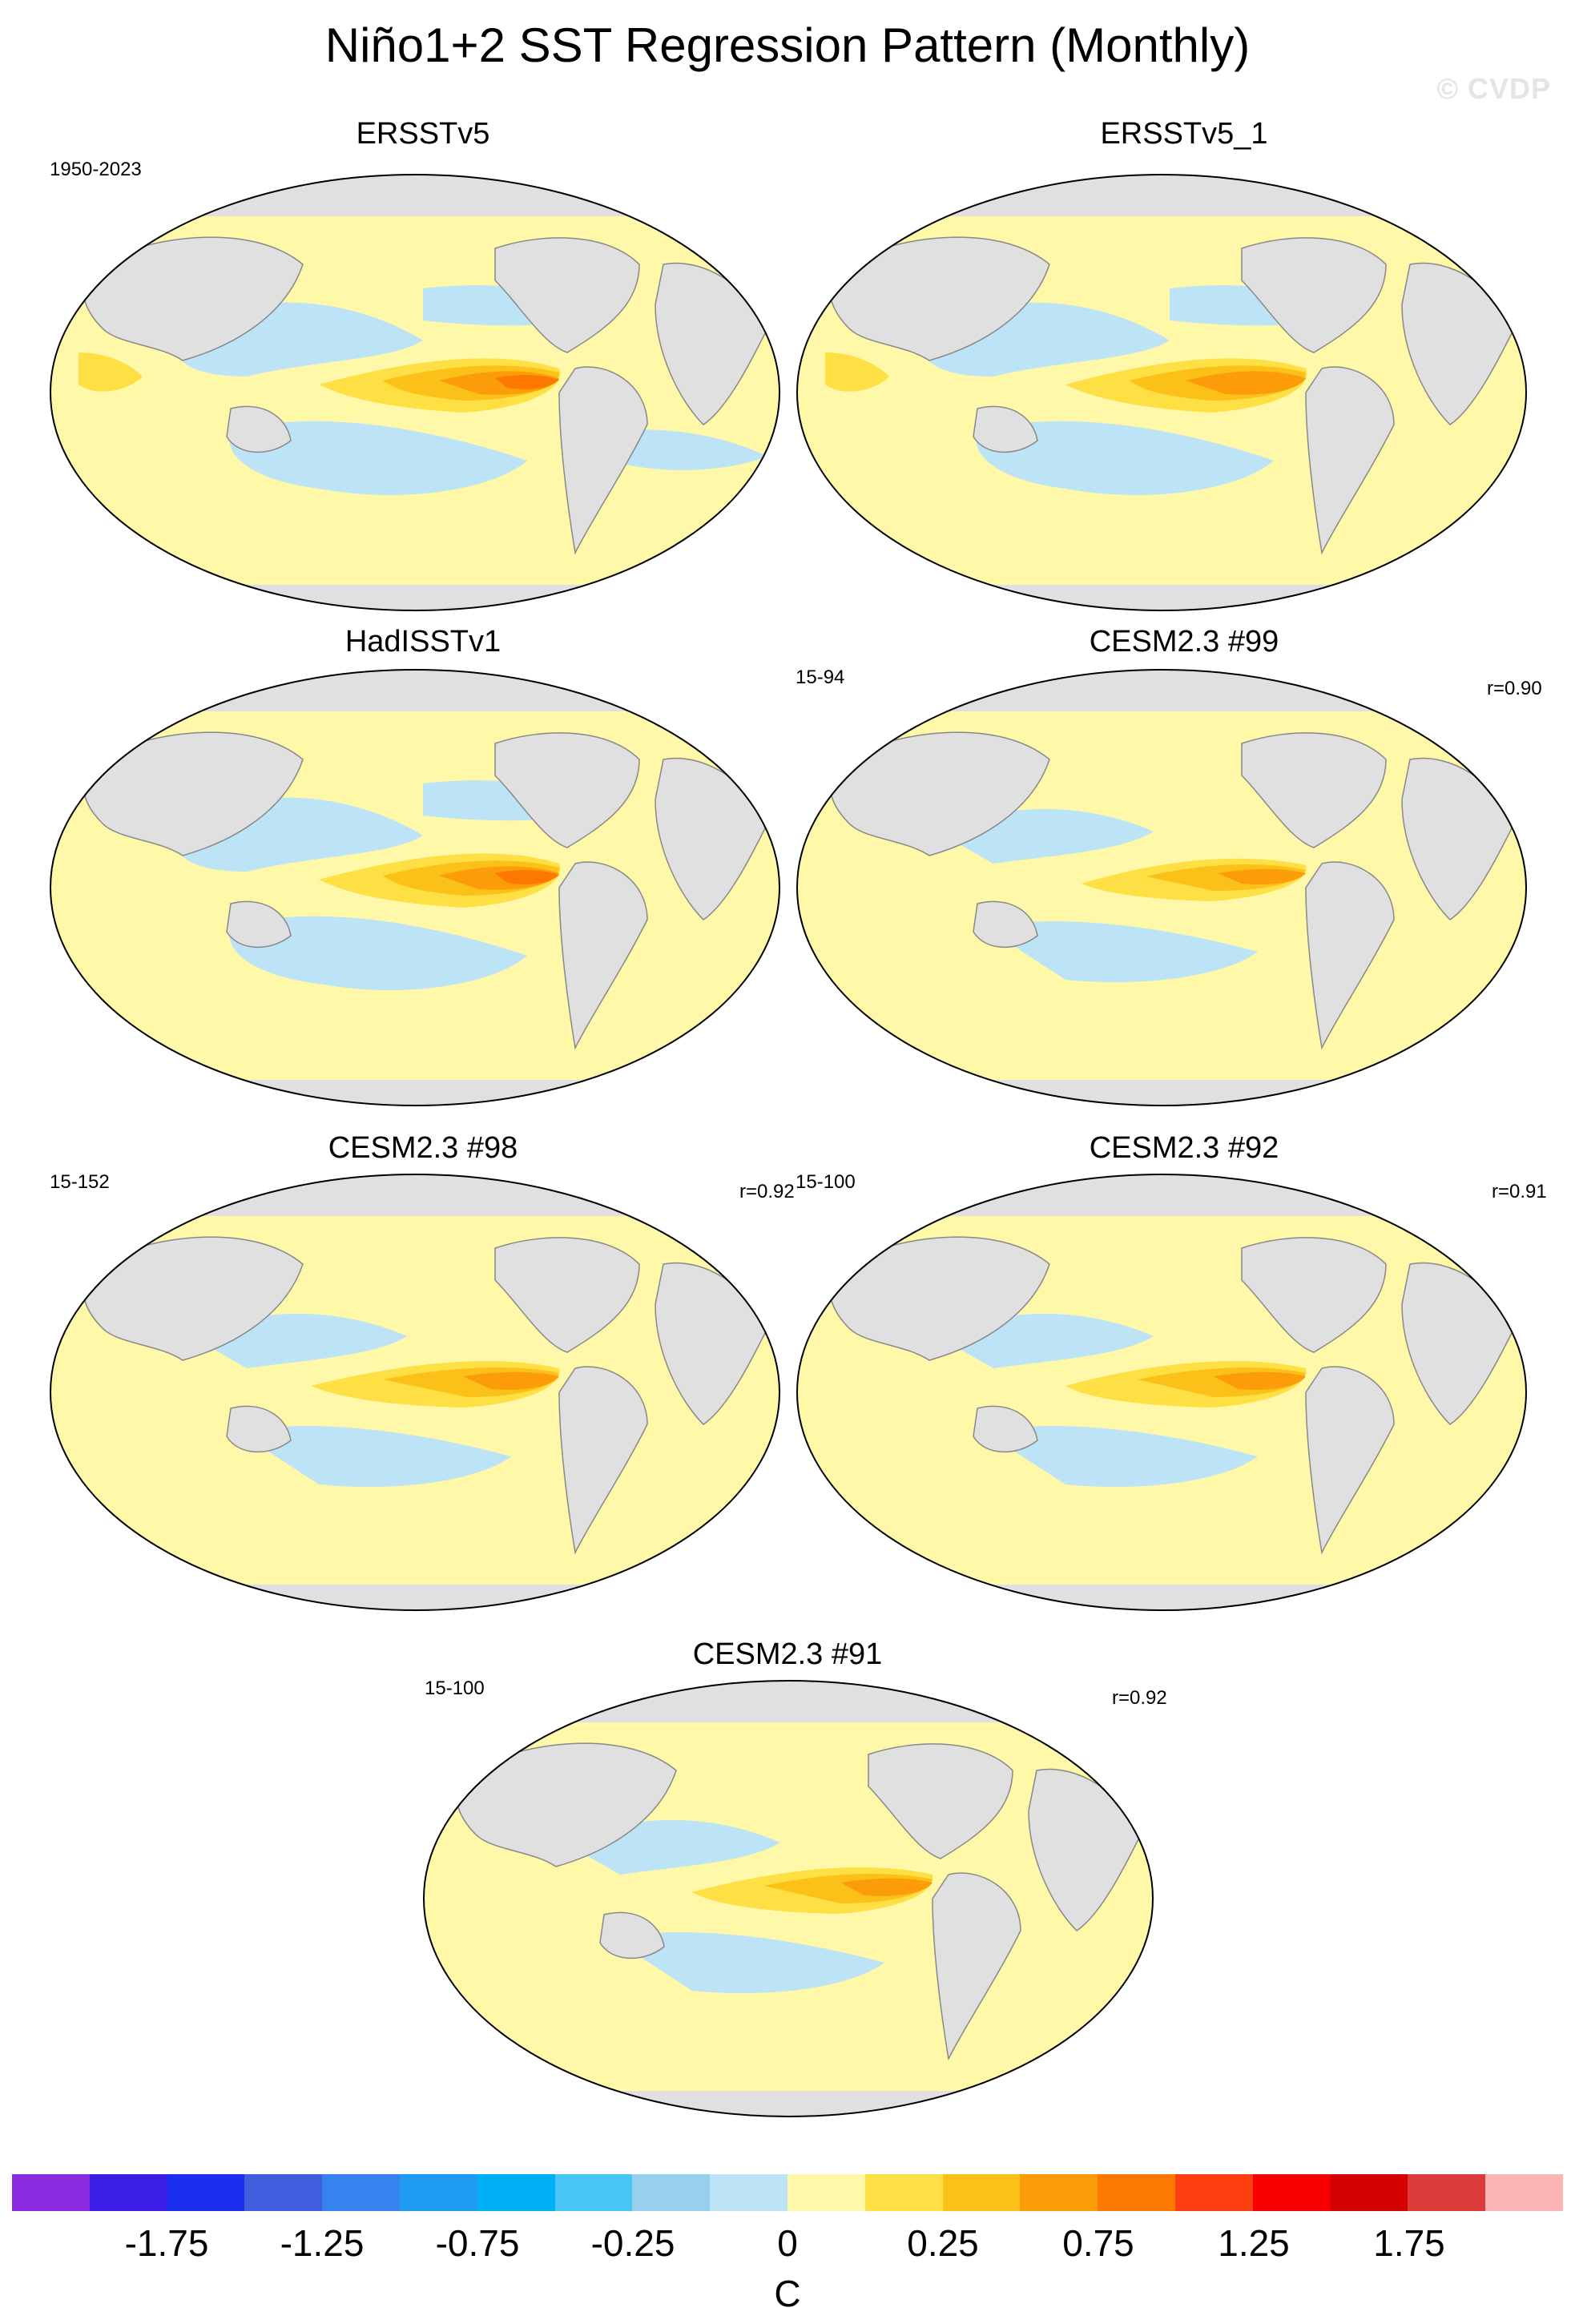 The width and height of the screenshot is (1575, 2324). I want to click on panel-years-5: 15-152, so click(80, 1182).